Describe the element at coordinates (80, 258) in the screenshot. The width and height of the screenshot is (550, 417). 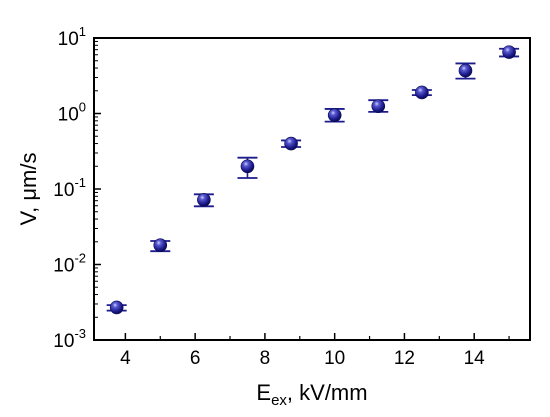
I see `y-tick-label-exponent: -2` at that location.